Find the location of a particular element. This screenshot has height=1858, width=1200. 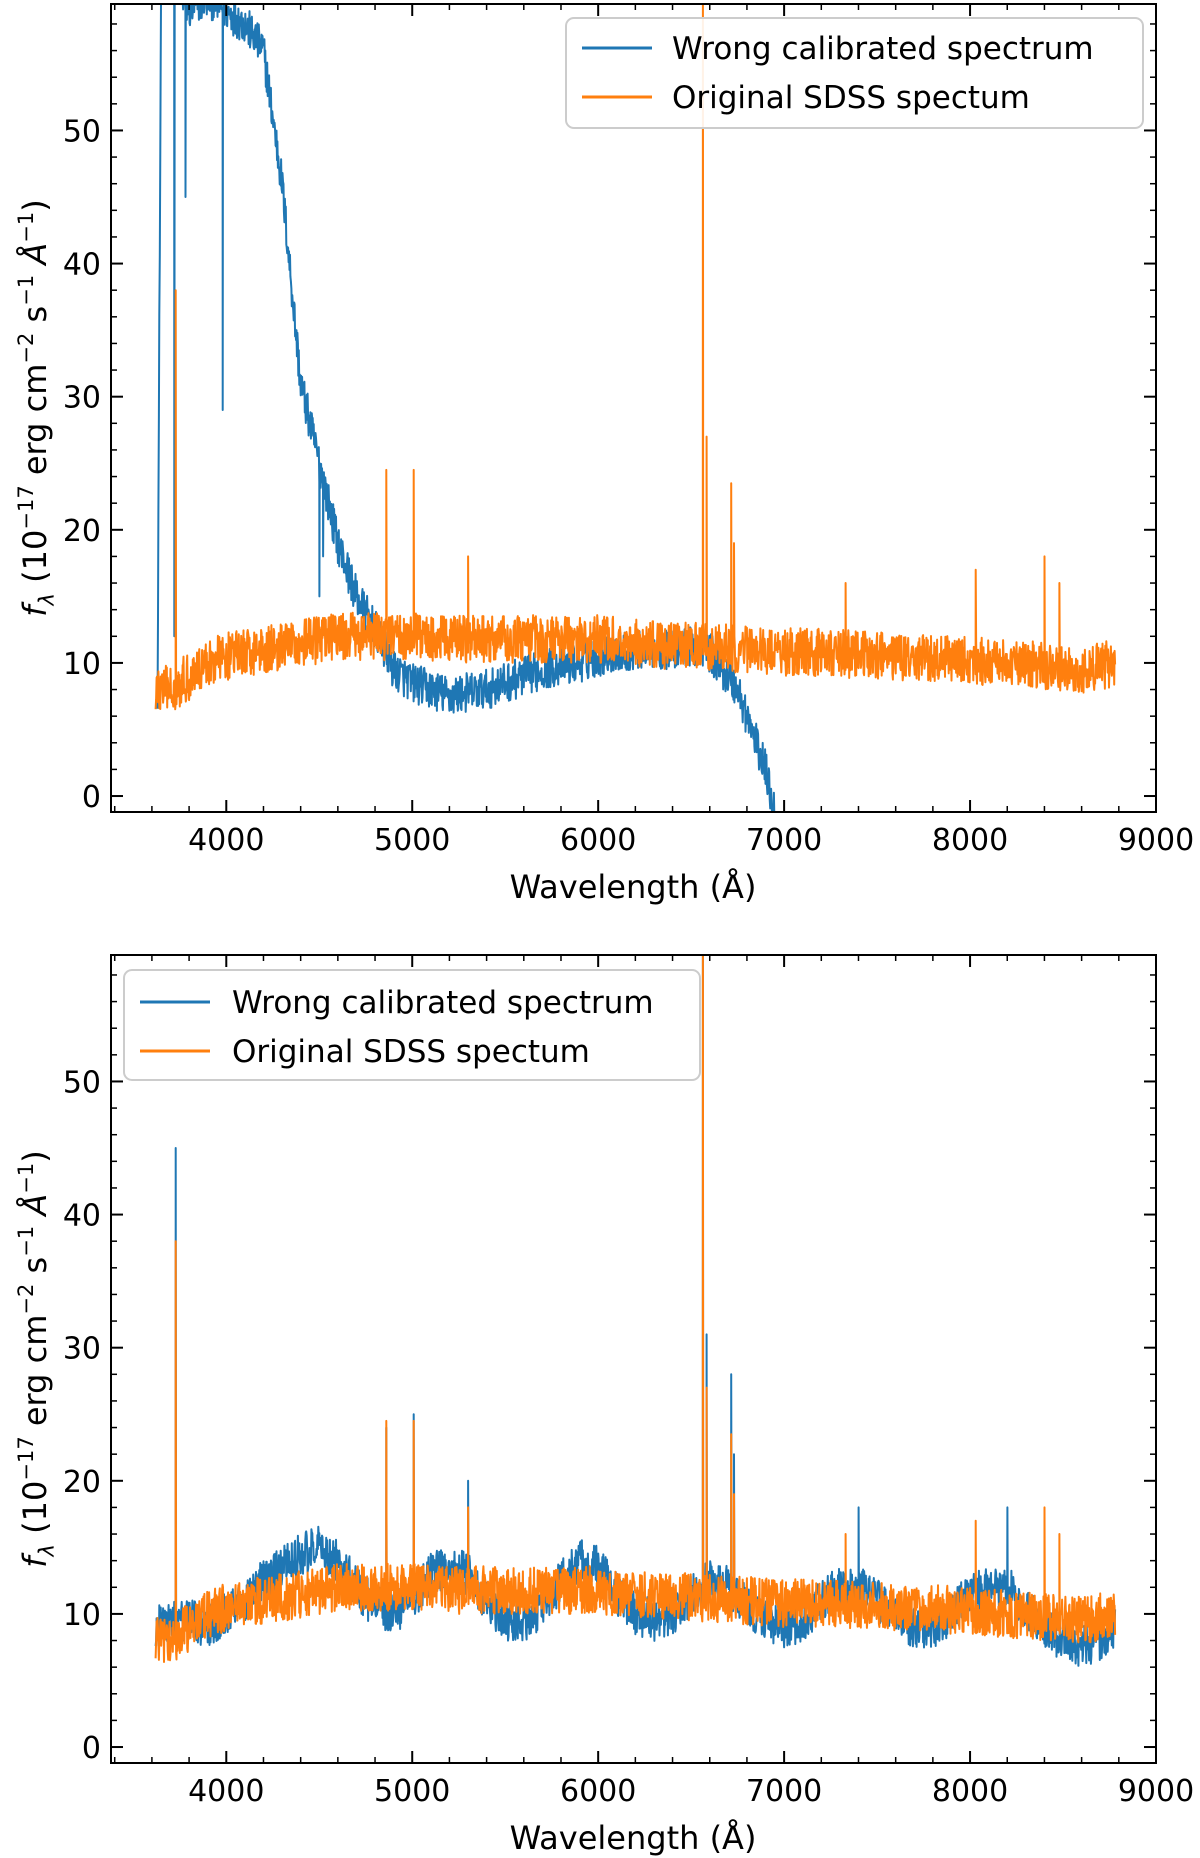

x-tick-label-bottom: 6000 is located at coordinates (598, 1791).